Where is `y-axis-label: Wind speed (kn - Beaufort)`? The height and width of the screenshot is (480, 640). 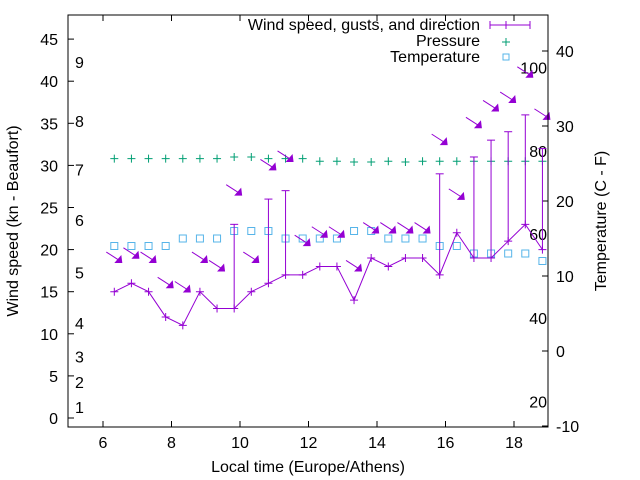 y-axis-label: Wind speed (kn - Beaufort) is located at coordinates (13, 220).